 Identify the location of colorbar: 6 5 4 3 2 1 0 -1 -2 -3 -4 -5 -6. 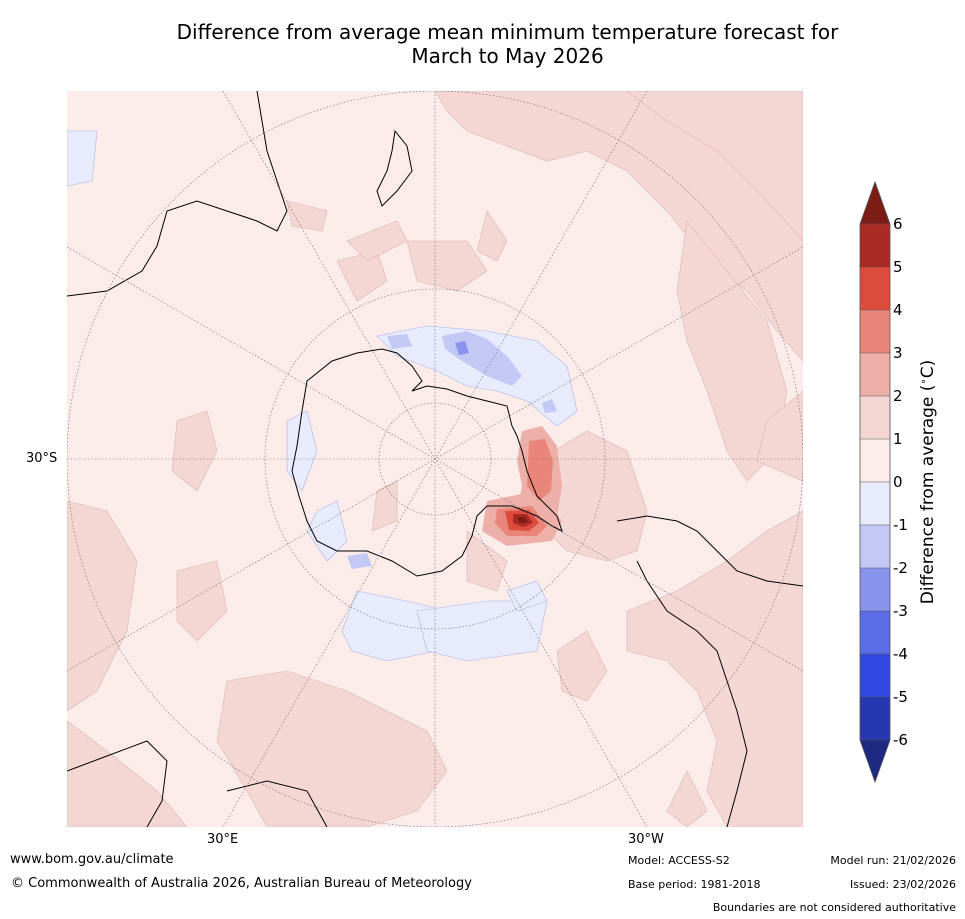
(910, 482).